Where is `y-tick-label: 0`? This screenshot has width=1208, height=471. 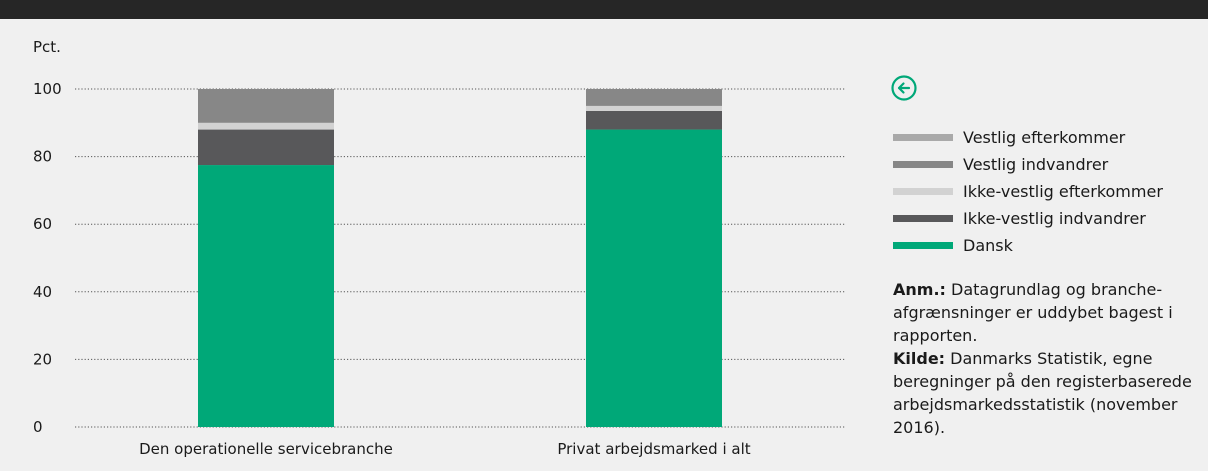
y-tick-label: 0 is located at coordinates (38, 427).